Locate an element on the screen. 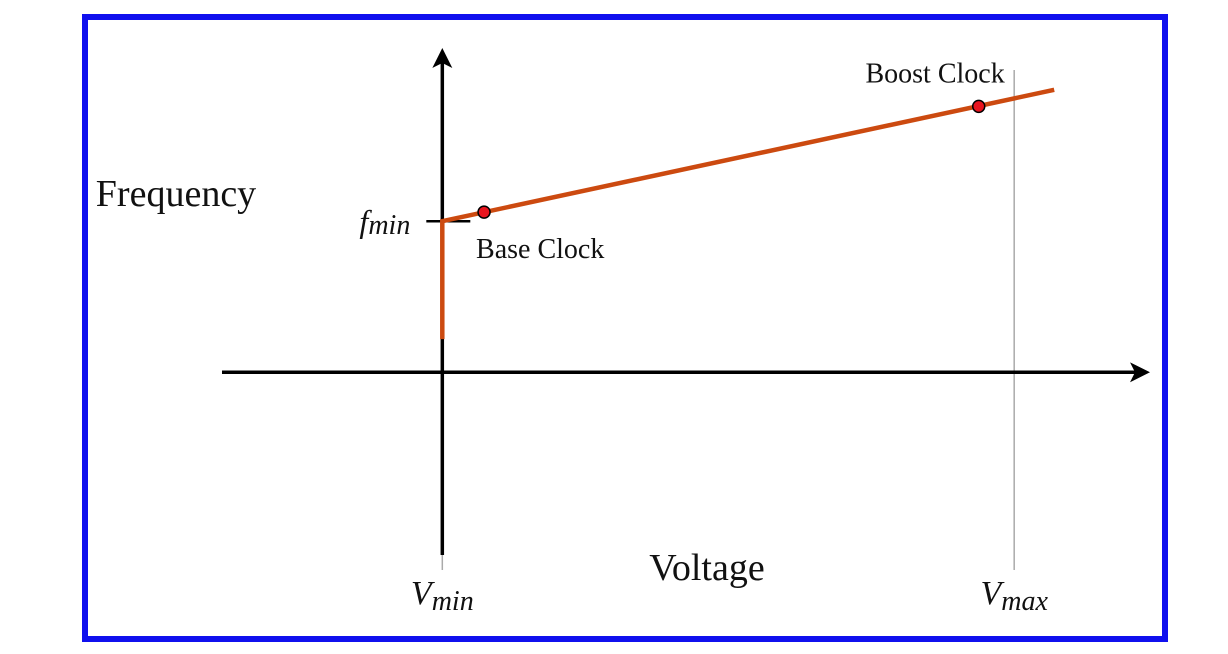 The height and width of the screenshot is (654, 1228). y-axis-title: Frequency is located at coordinates (176, 194).